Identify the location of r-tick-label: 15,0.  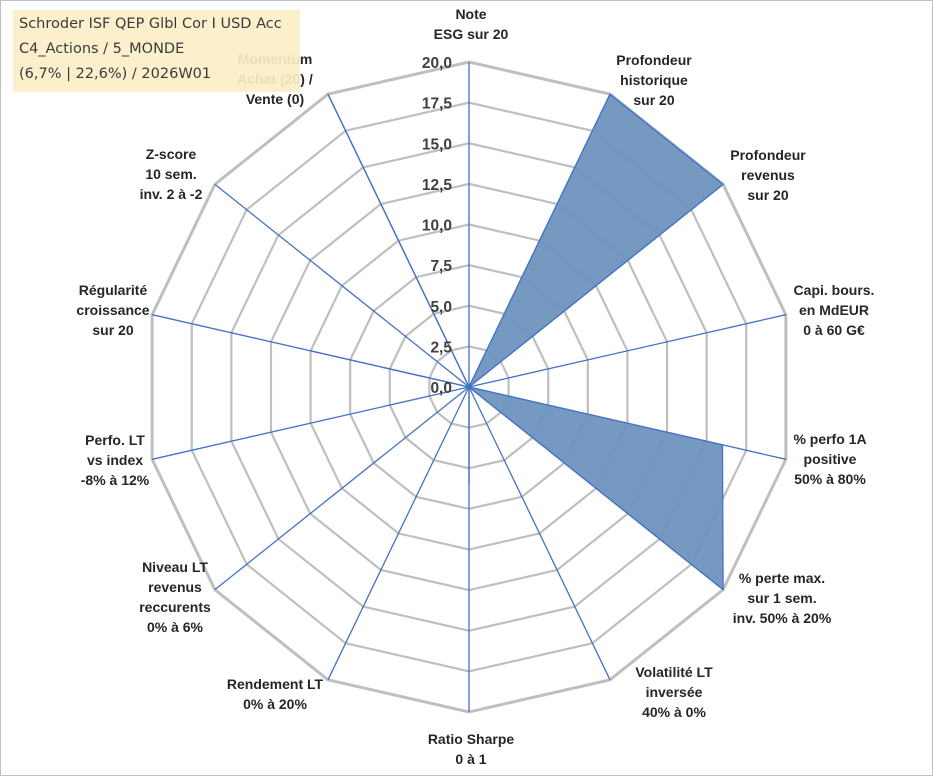
(437, 144).